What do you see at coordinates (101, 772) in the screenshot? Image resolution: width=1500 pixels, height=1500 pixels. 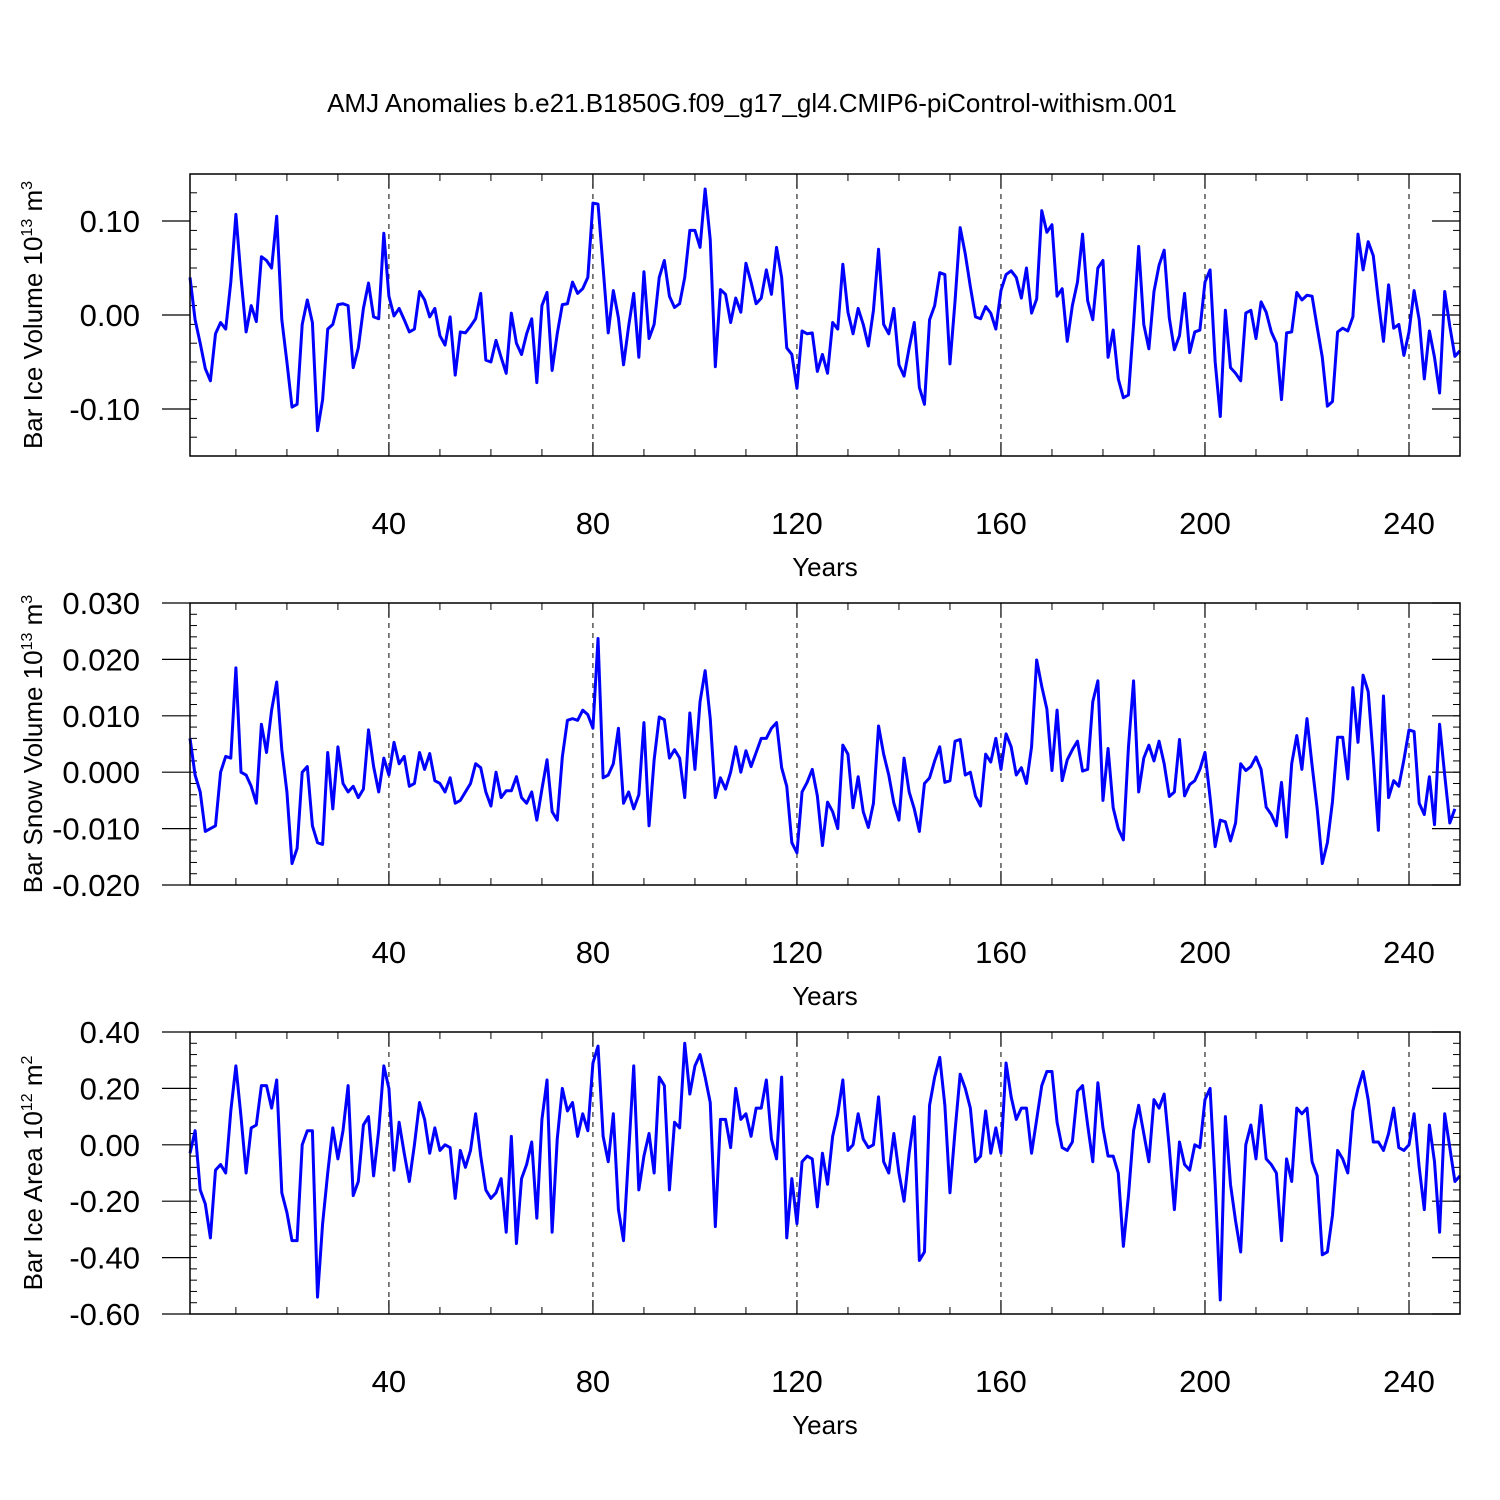 I see `y-tick-label-2: 0.000` at bounding box center [101, 772].